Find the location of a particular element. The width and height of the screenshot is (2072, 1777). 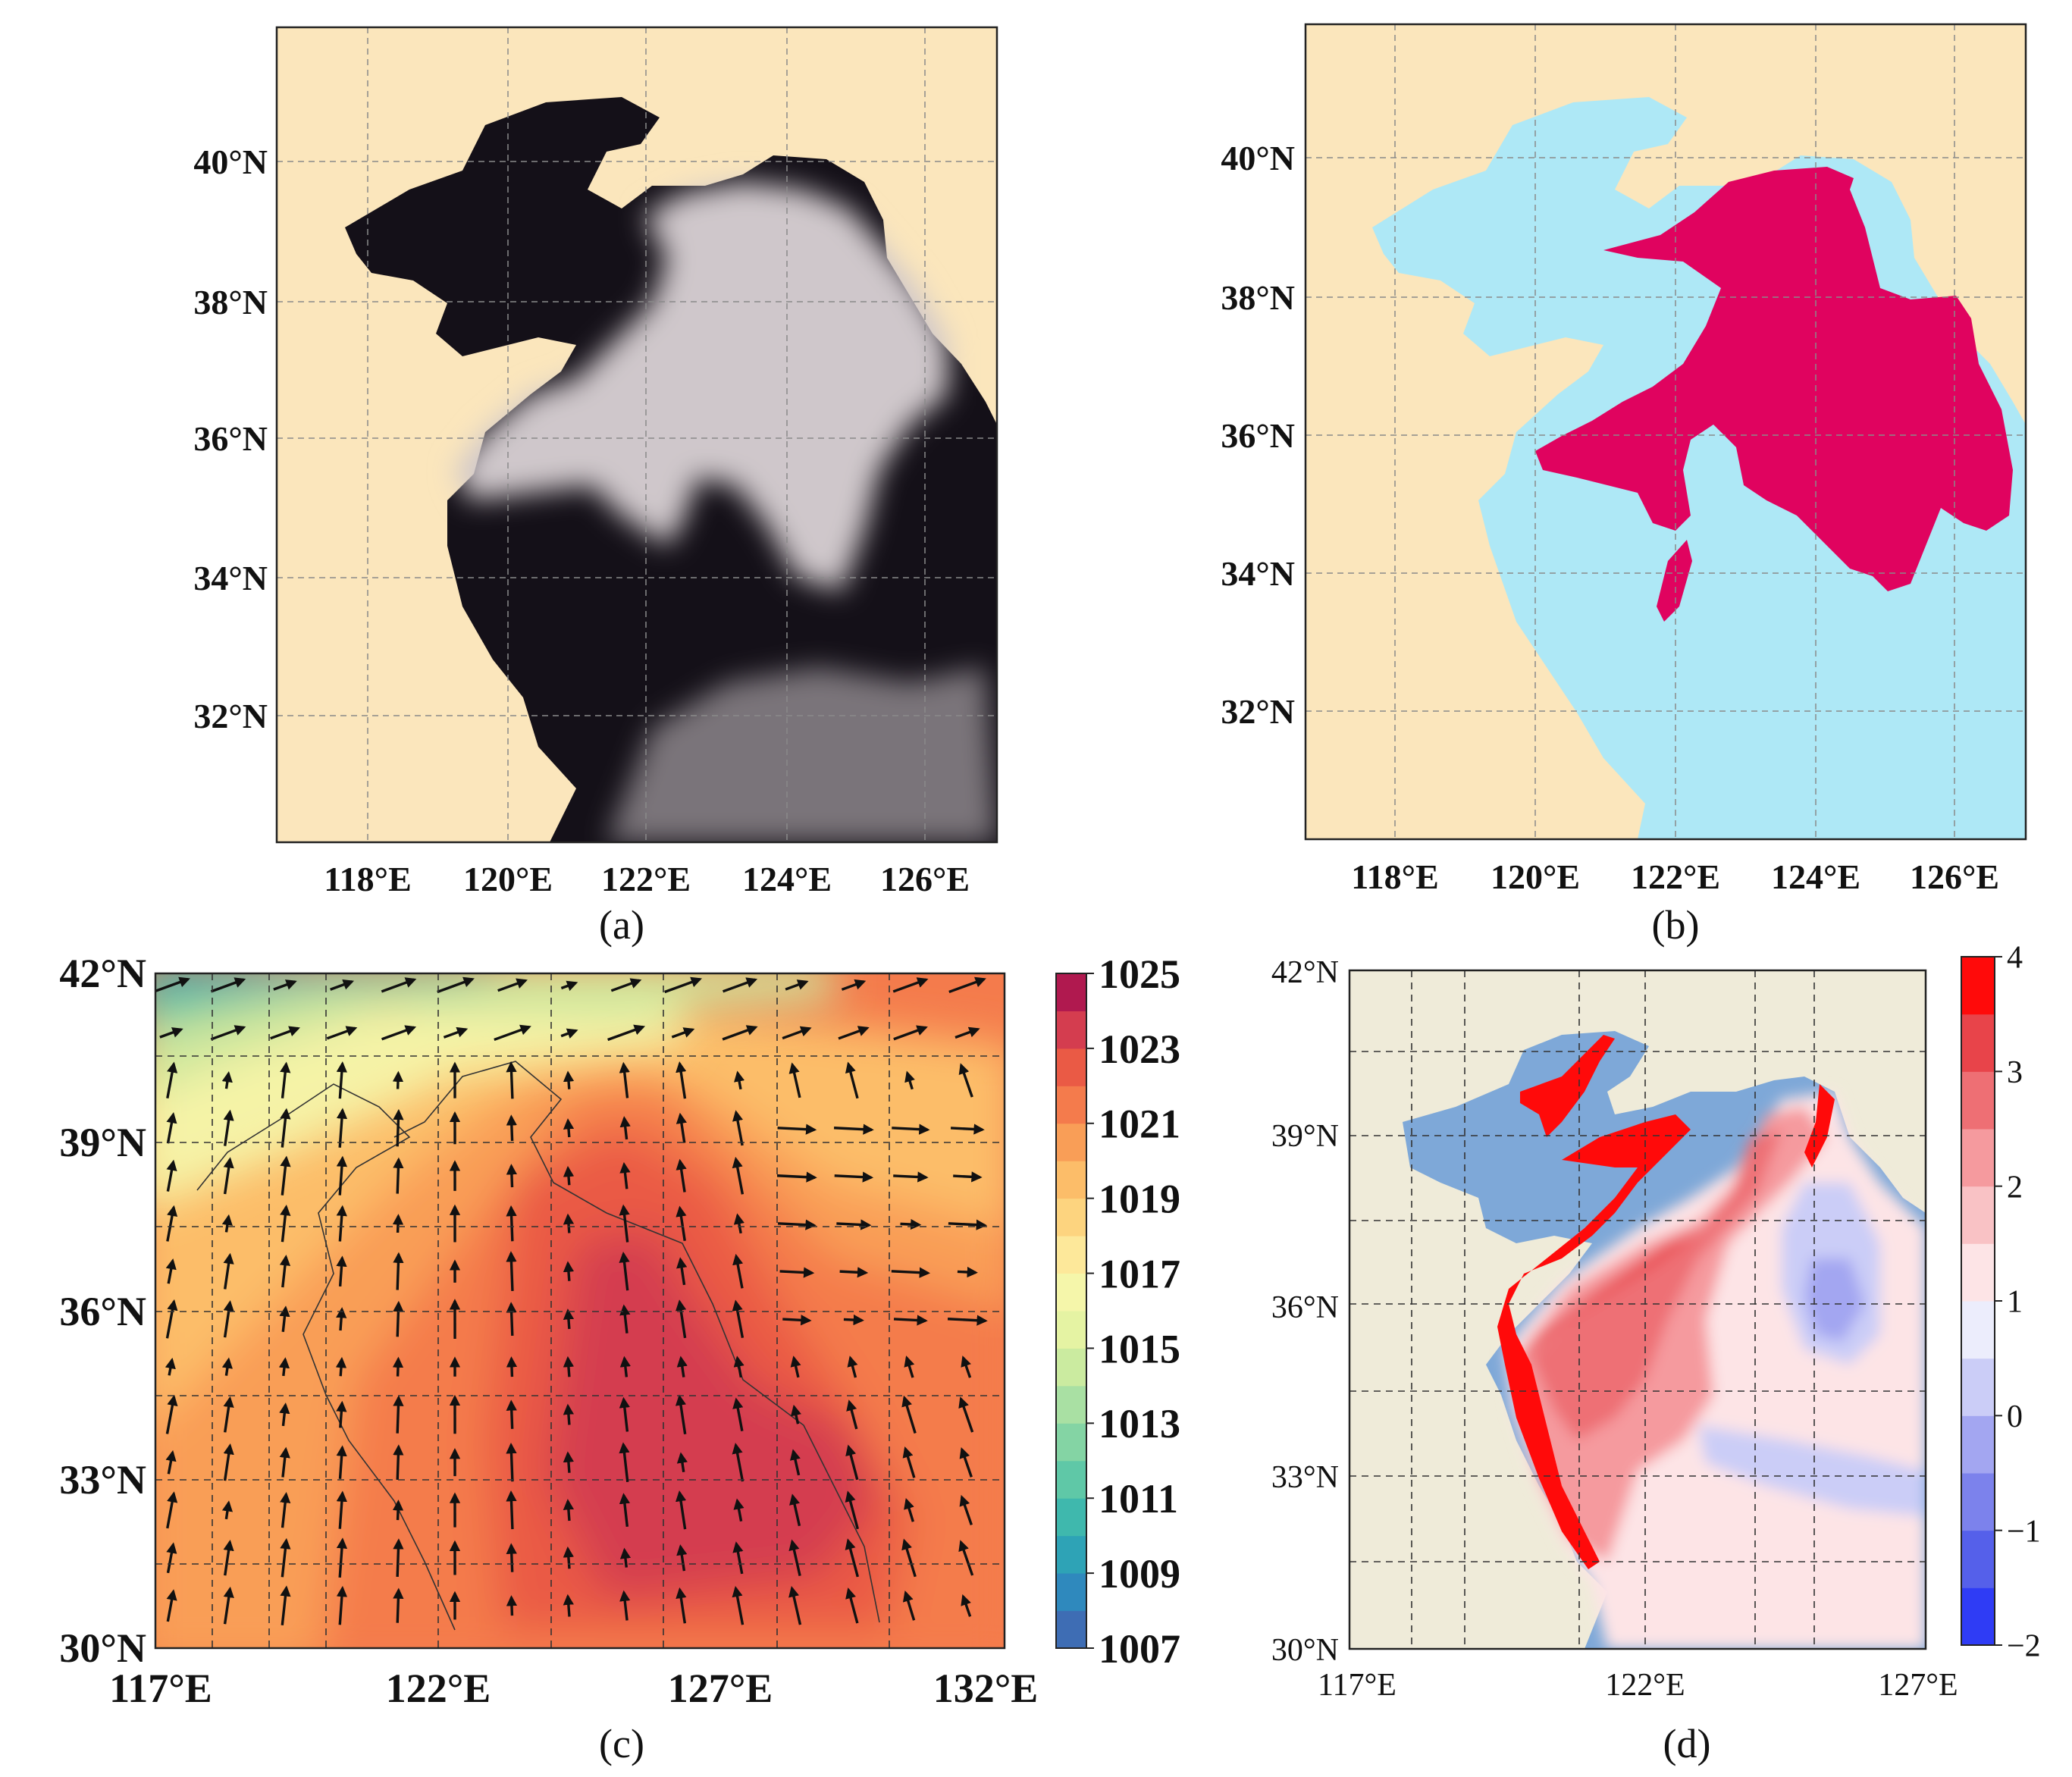

panel-b-lat-tick: 38°N is located at coordinates (1258, 297).